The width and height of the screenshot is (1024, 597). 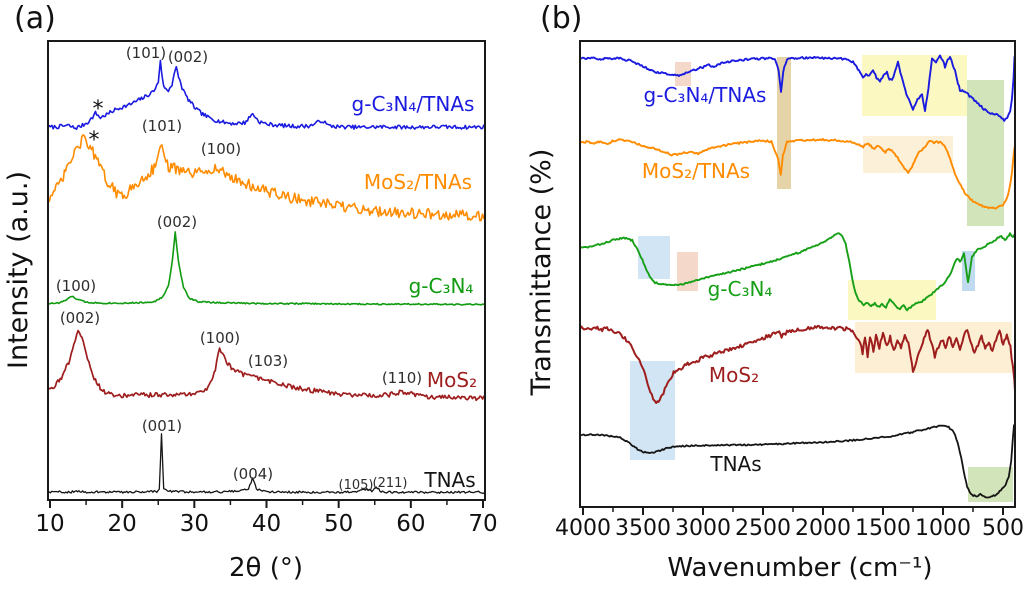 I want to click on ftir-x-tick-label-2500: 2500, so click(x=763, y=528).